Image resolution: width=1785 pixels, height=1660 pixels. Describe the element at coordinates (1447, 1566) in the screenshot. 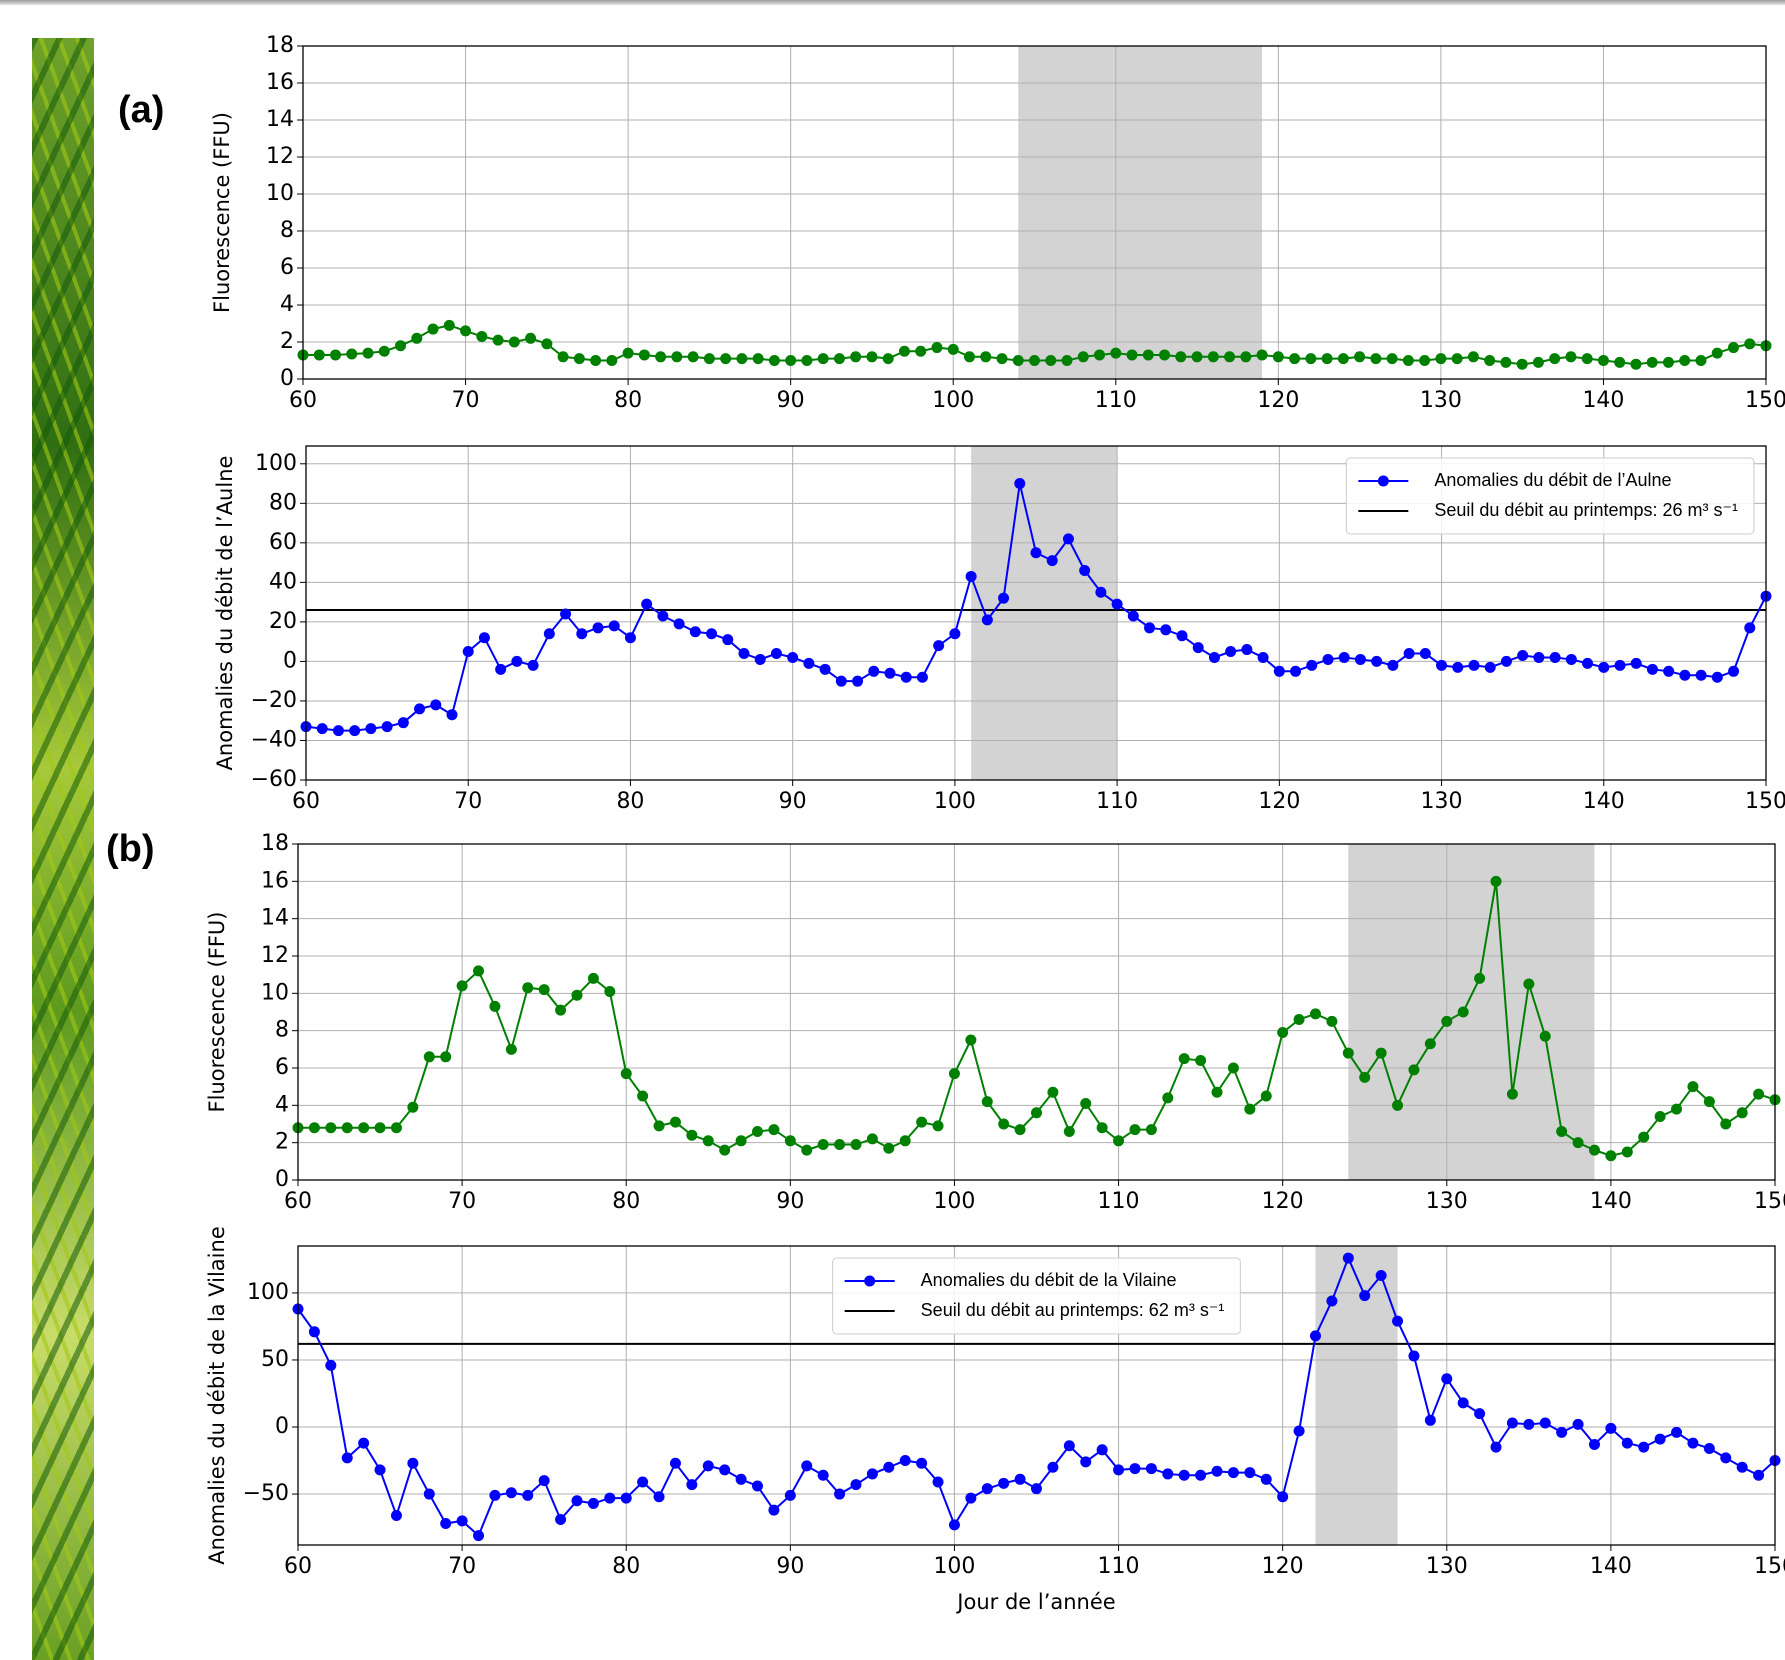

I see `x-tick-label: 130` at that location.